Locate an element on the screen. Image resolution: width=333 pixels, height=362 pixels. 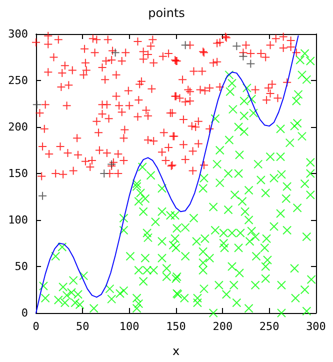
x-tick-label: 150 is located at coordinates (176, 326).